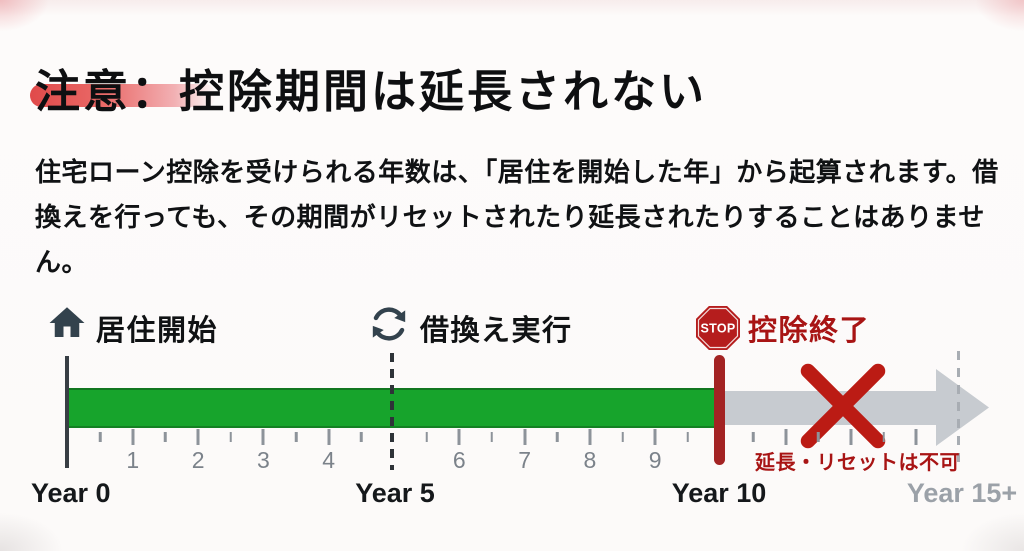  I want to click on page-title: 注意：控除期間は延長されない, so click(371, 92).